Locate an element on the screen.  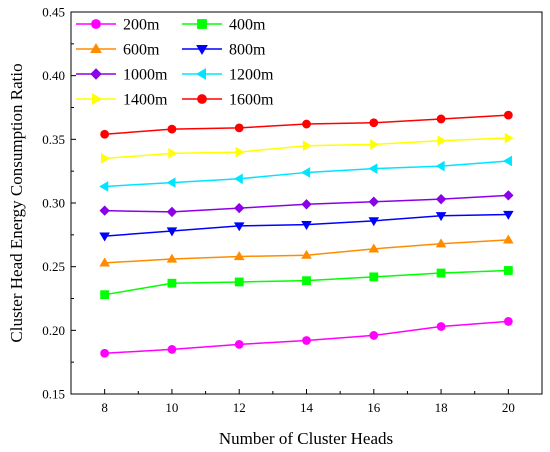
series-1400m is located at coordinates (307, 148).